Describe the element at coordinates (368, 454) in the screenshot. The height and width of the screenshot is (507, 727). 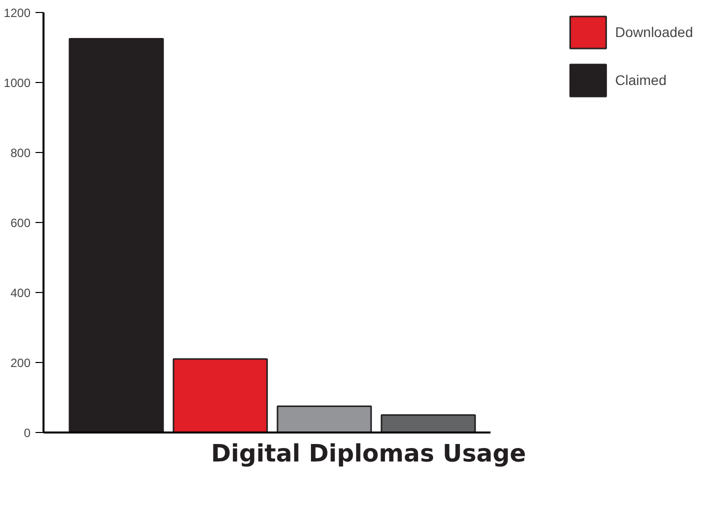
I see `text: Digital Diplomas Usage` at that location.